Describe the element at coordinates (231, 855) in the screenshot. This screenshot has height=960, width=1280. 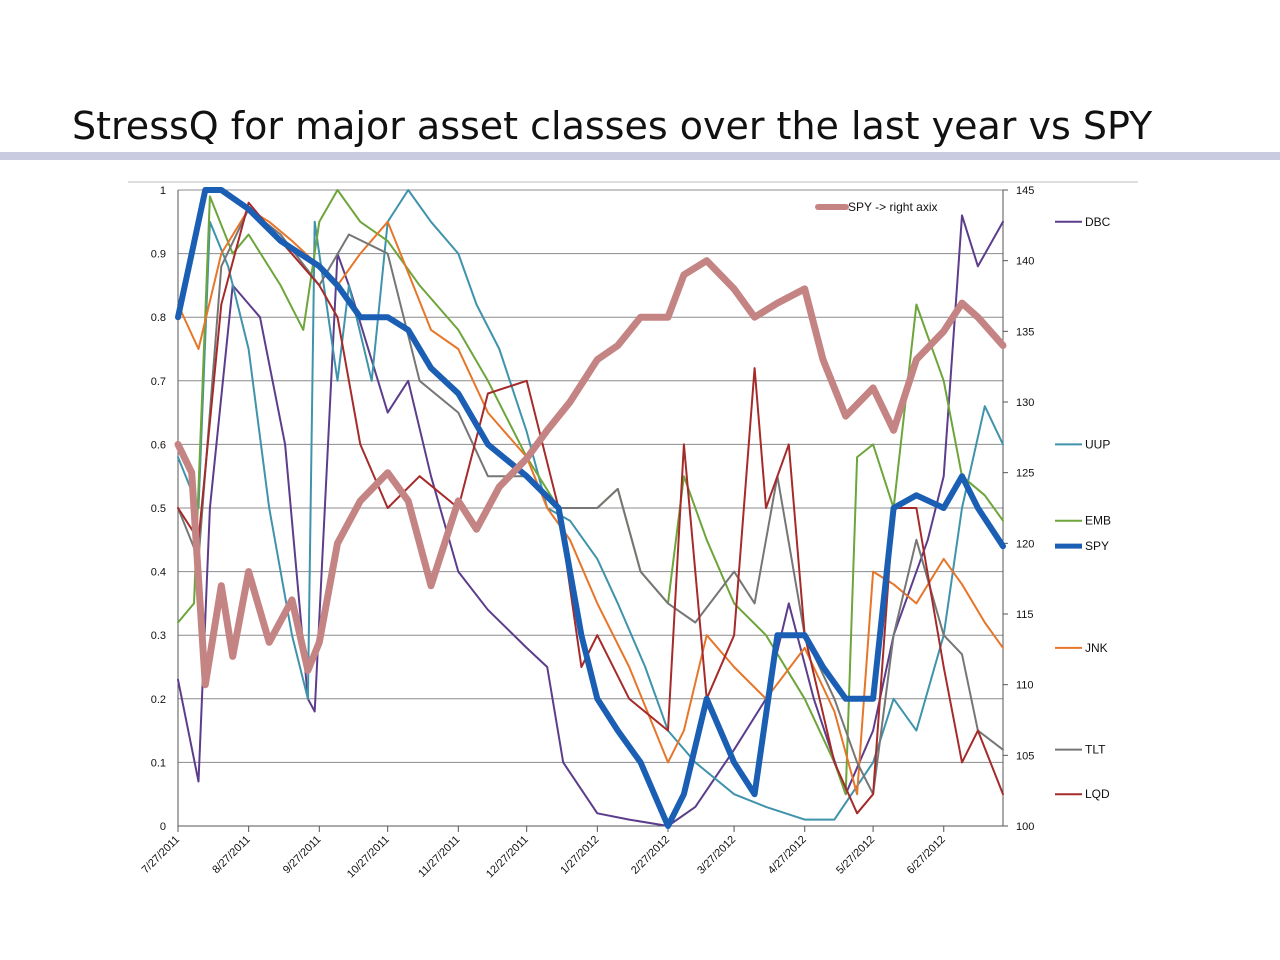
I see `x-tick-label: 8/27/2011` at that location.